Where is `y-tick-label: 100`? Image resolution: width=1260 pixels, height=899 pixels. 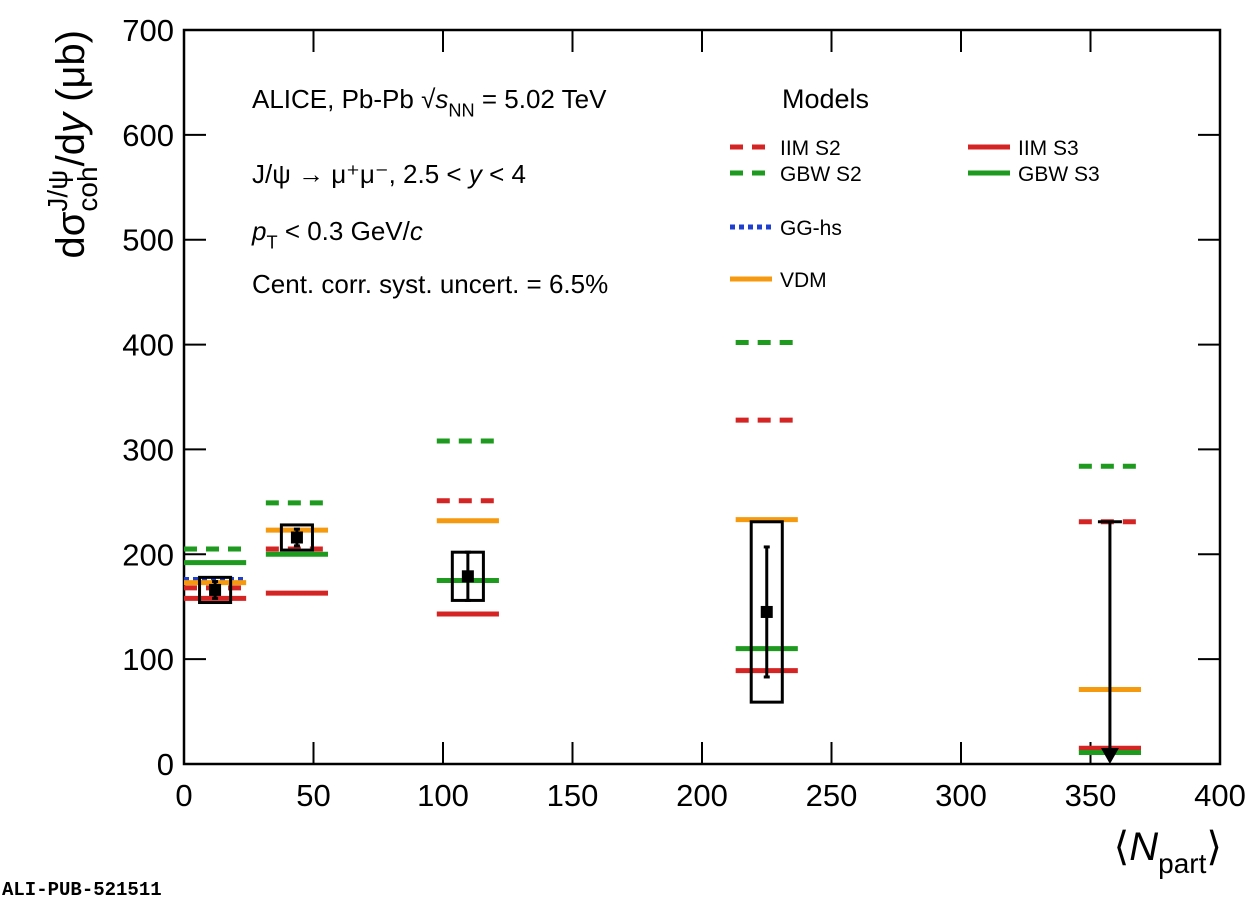
y-tick-label: 100 is located at coordinates (148, 659).